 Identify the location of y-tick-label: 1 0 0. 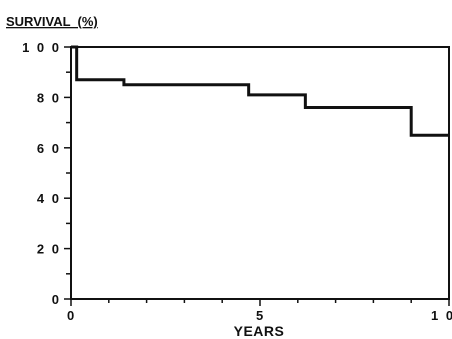
(41, 47).